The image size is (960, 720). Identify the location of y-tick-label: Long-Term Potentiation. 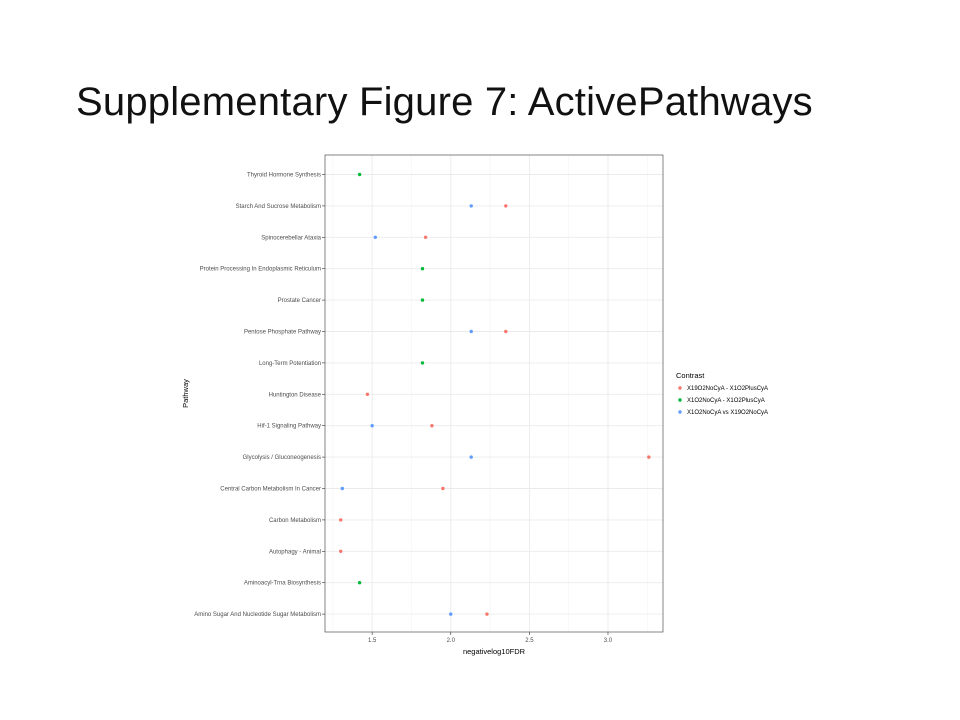
(290, 364).